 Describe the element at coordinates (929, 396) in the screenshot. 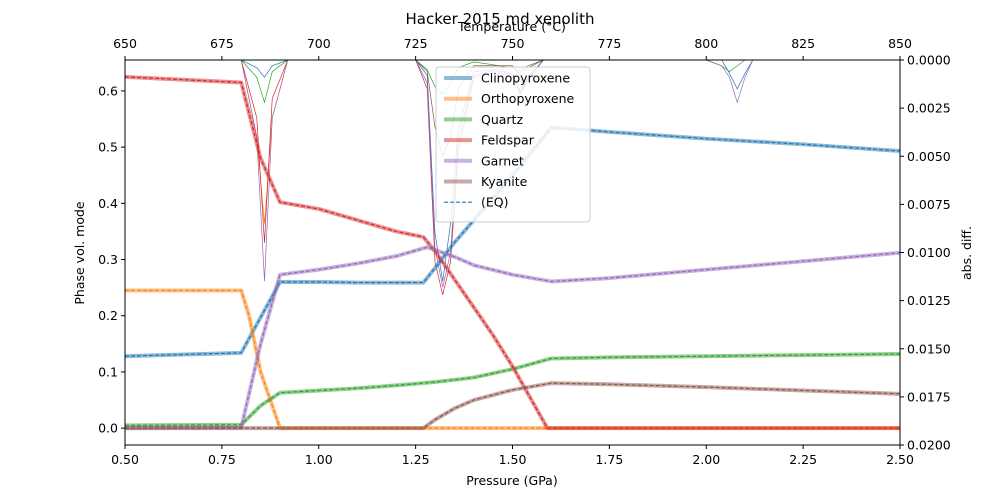

I see `right-y-tick-label: 0.0175` at that location.